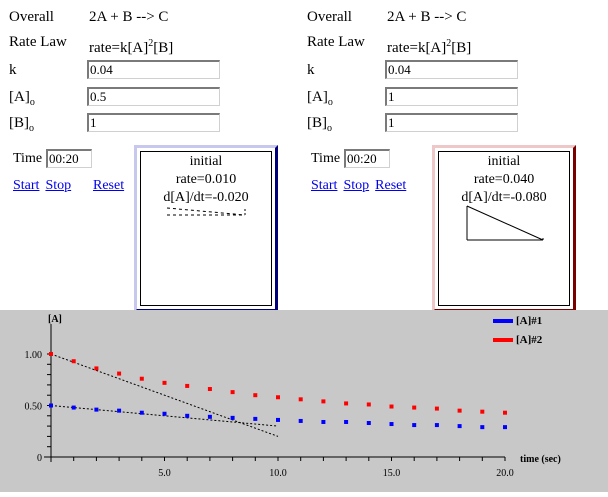 The height and width of the screenshot is (497, 608). I want to click on x-tick-label: 15.0, so click(392, 473).